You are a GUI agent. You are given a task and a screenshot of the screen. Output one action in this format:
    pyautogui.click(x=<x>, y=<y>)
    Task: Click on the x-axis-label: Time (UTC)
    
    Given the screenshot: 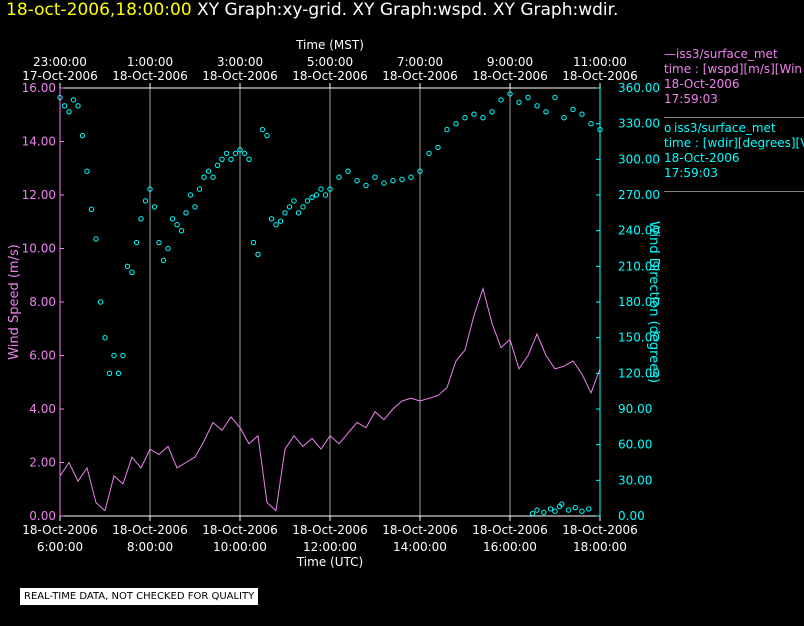 What is the action you would take?
    pyautogui.click(x=329, y=562)
    